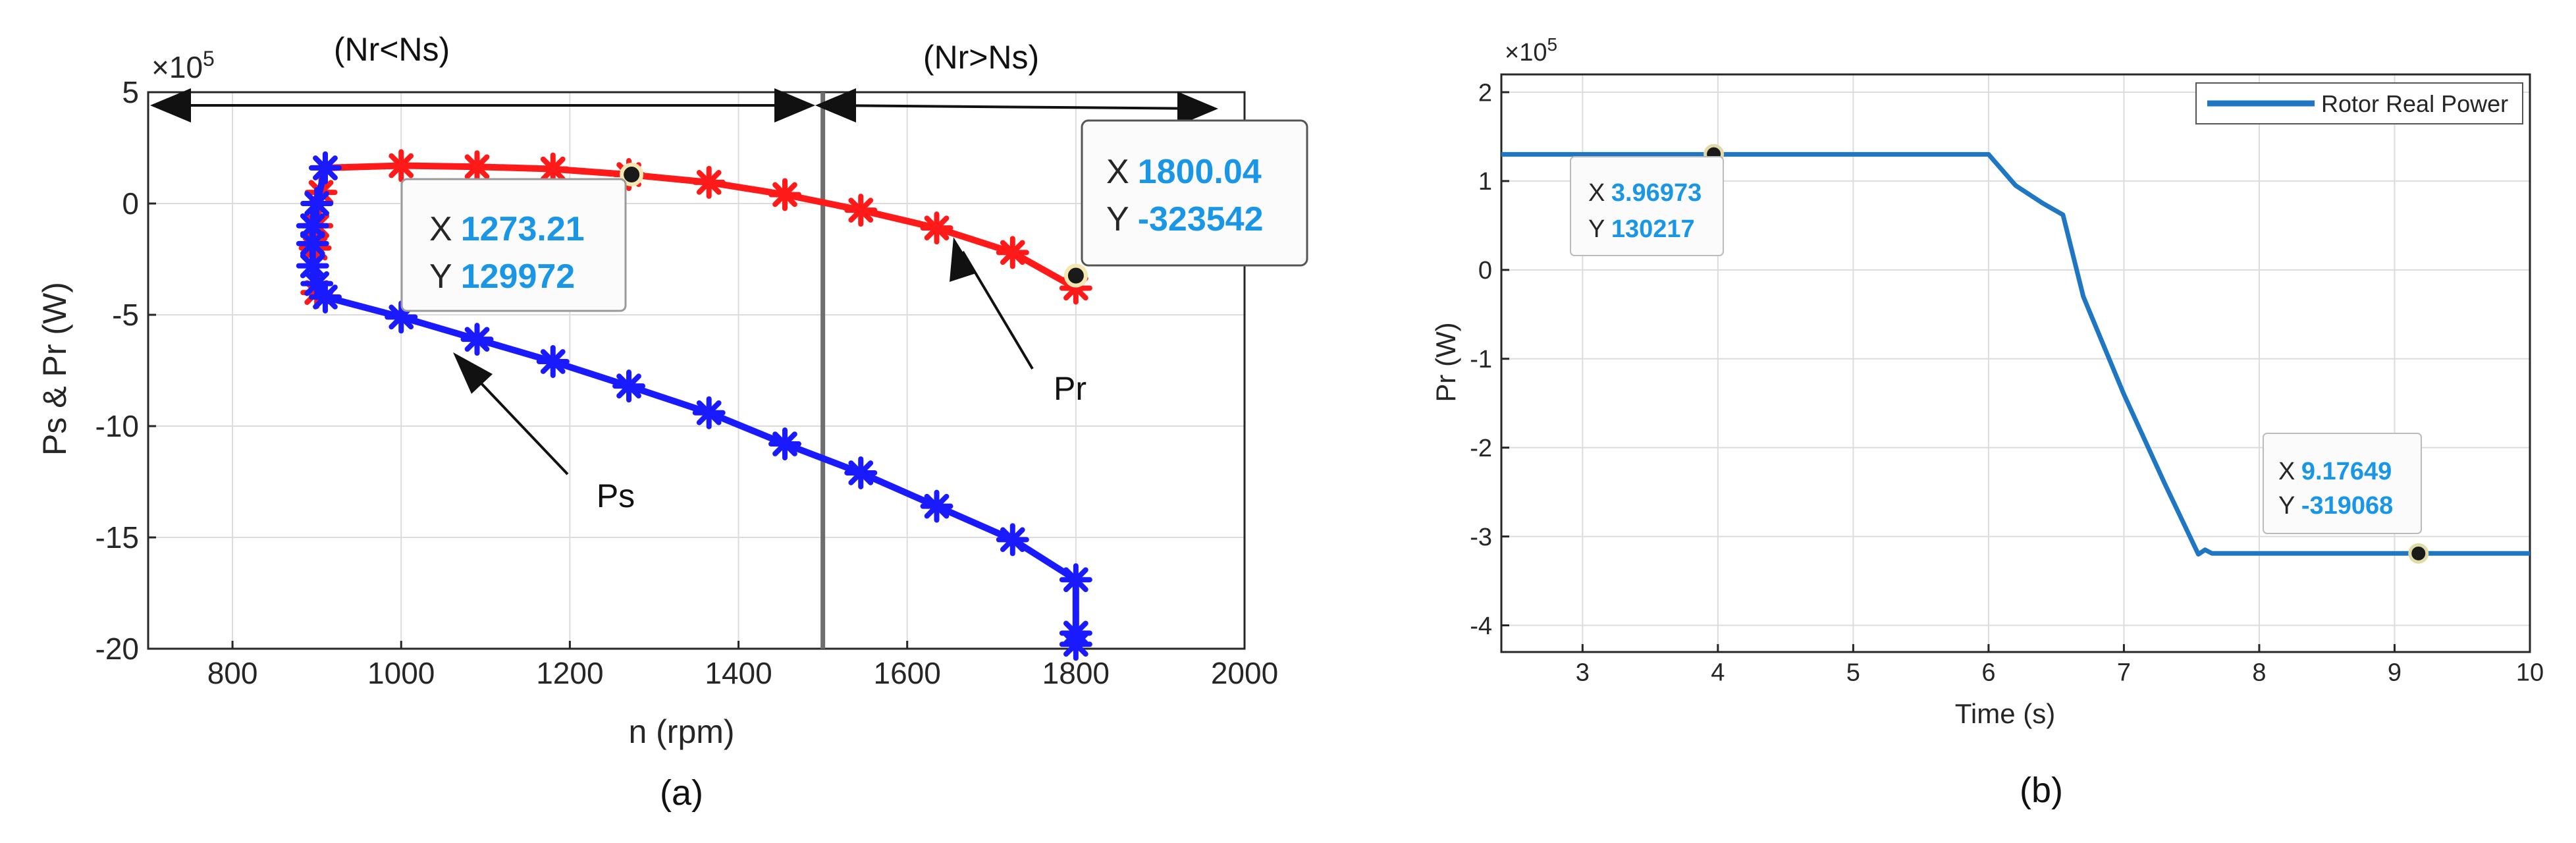 The height and width of the screenshot is (843, 2576). What do you see at coordinates (1645, 193) in the screenshot?
I see `datatip-x: X 3.96973` at bounding box center [1645, 193].